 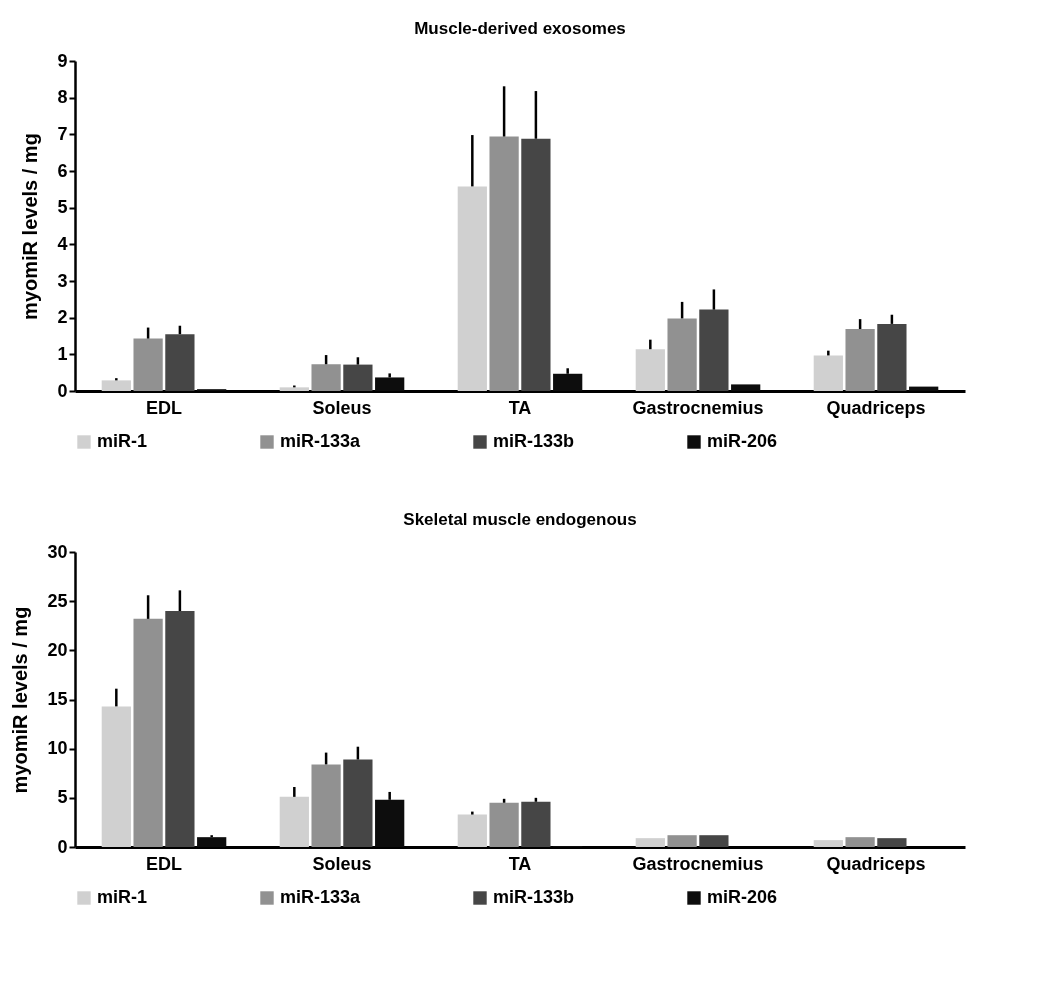 I want to click on y-tick-label: 15, so click(x=57, y=699).